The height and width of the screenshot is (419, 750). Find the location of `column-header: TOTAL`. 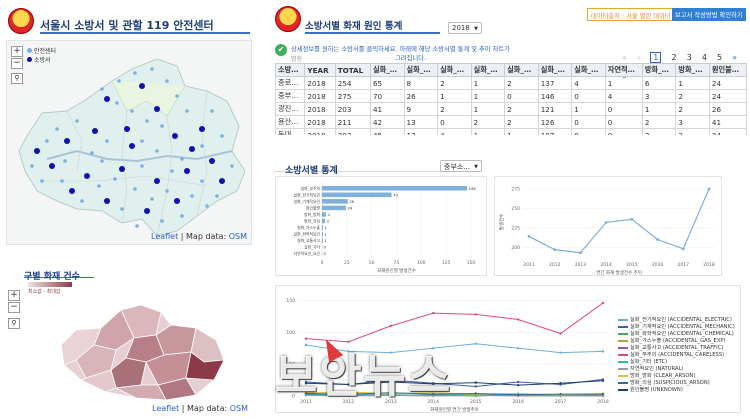

column-header: TOTAL is located at coordinates (352, 70).